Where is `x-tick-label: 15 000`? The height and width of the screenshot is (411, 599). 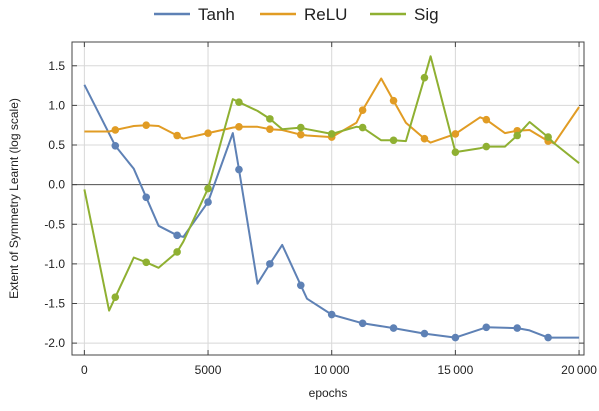
x-tick-label: 15 000 is located at coordinates (455, 370).